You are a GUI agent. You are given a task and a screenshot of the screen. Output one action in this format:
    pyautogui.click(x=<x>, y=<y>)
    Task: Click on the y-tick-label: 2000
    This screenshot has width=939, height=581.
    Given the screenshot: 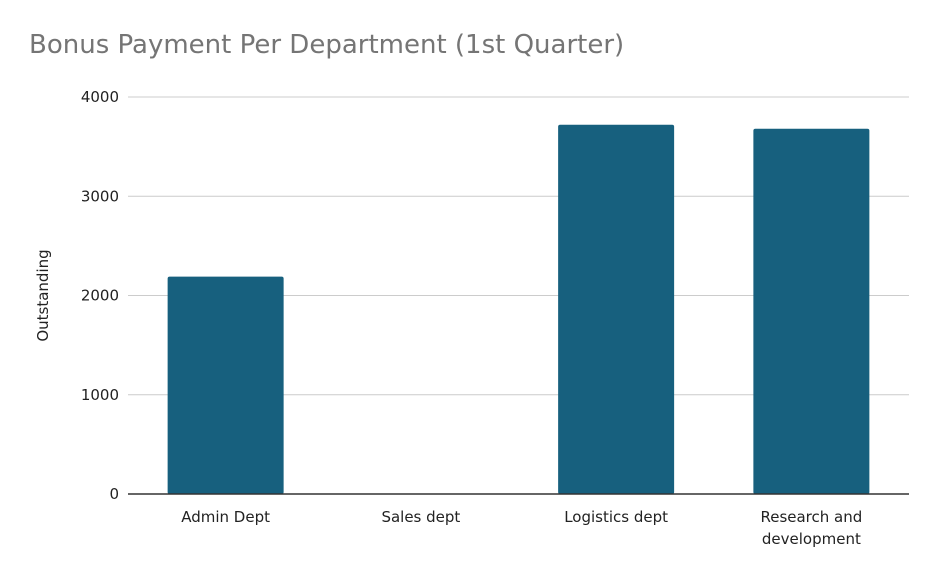 What is the action you would take?
    pyautogui.click(x=100, y=296)
    